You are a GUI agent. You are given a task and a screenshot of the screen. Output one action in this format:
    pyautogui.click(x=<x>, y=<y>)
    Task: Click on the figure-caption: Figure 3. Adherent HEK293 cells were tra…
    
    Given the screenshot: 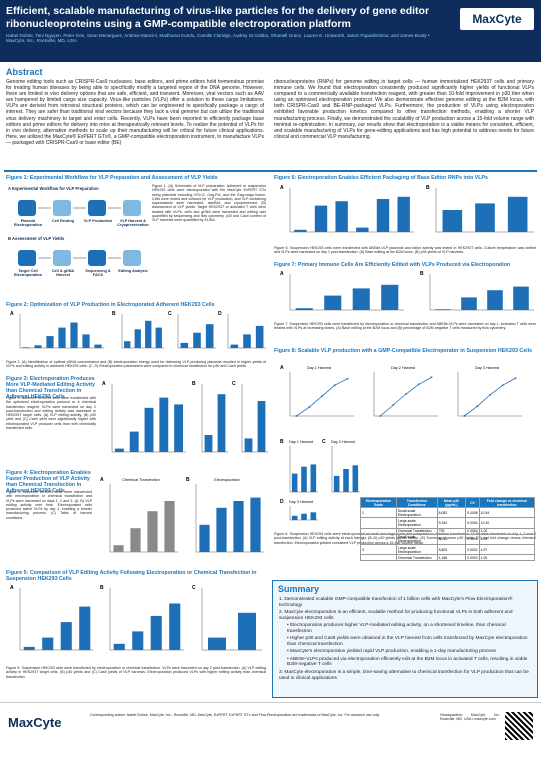 What is the action you would take?
    pyautogui.click(x=51, y=413)
    